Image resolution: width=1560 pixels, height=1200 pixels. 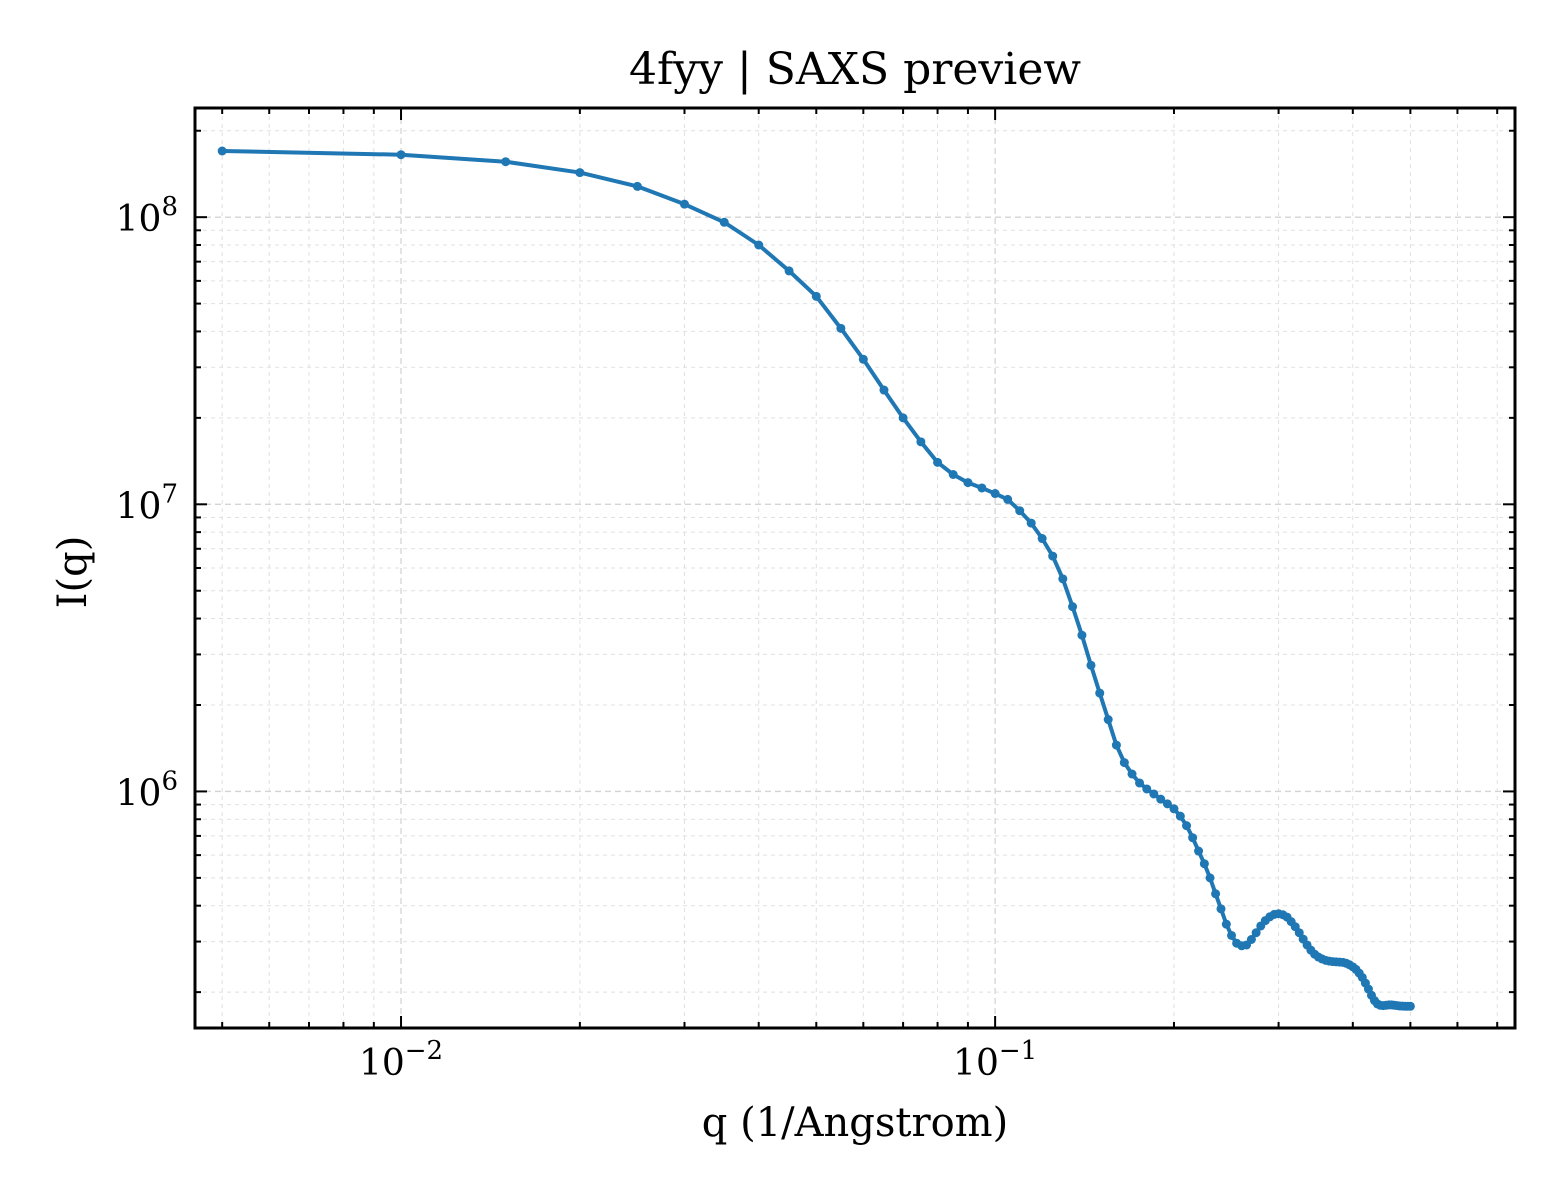 What do you see at coordinates (401, 1060) in the screenshot?
I see `x-tick-label: 10⁻²` at bounding box center [401, 1060].